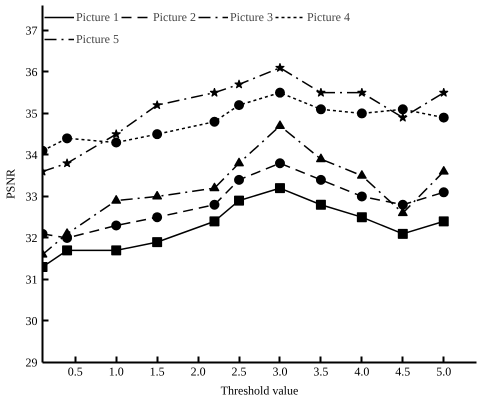  What do you see at coordinates (32, 237) in the screenshot?
I see `y-tick-label: 32` at bounding box center [32, 237].